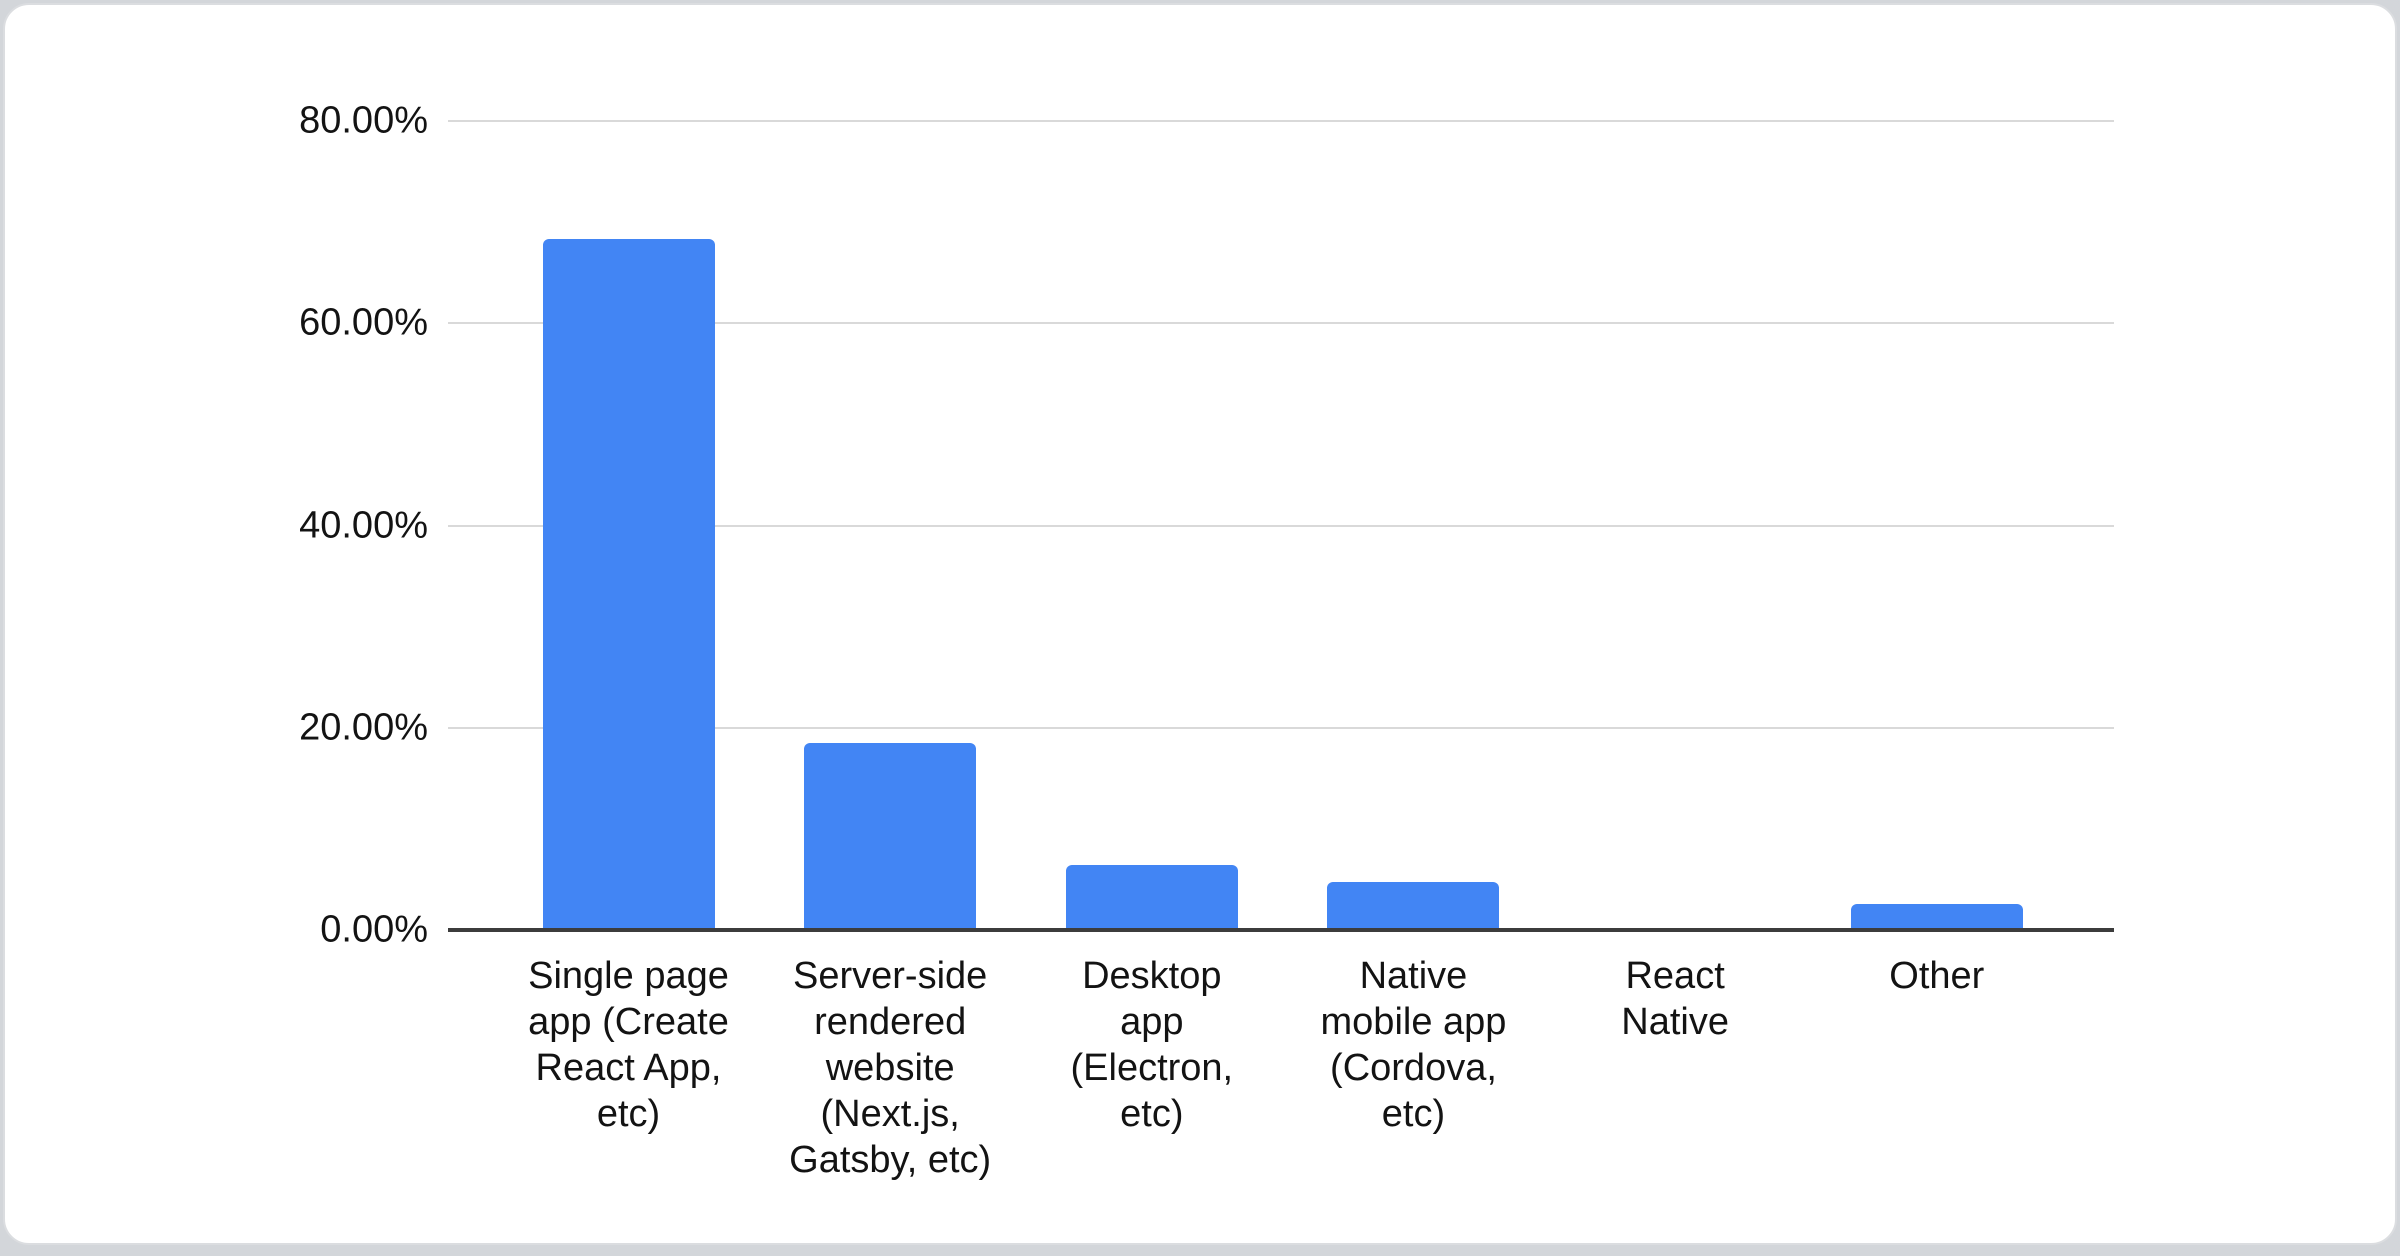  Describe the element at coordinates (374, 929) in the screenshot. I see `y-tick-label-0: 0.00%` at that location.